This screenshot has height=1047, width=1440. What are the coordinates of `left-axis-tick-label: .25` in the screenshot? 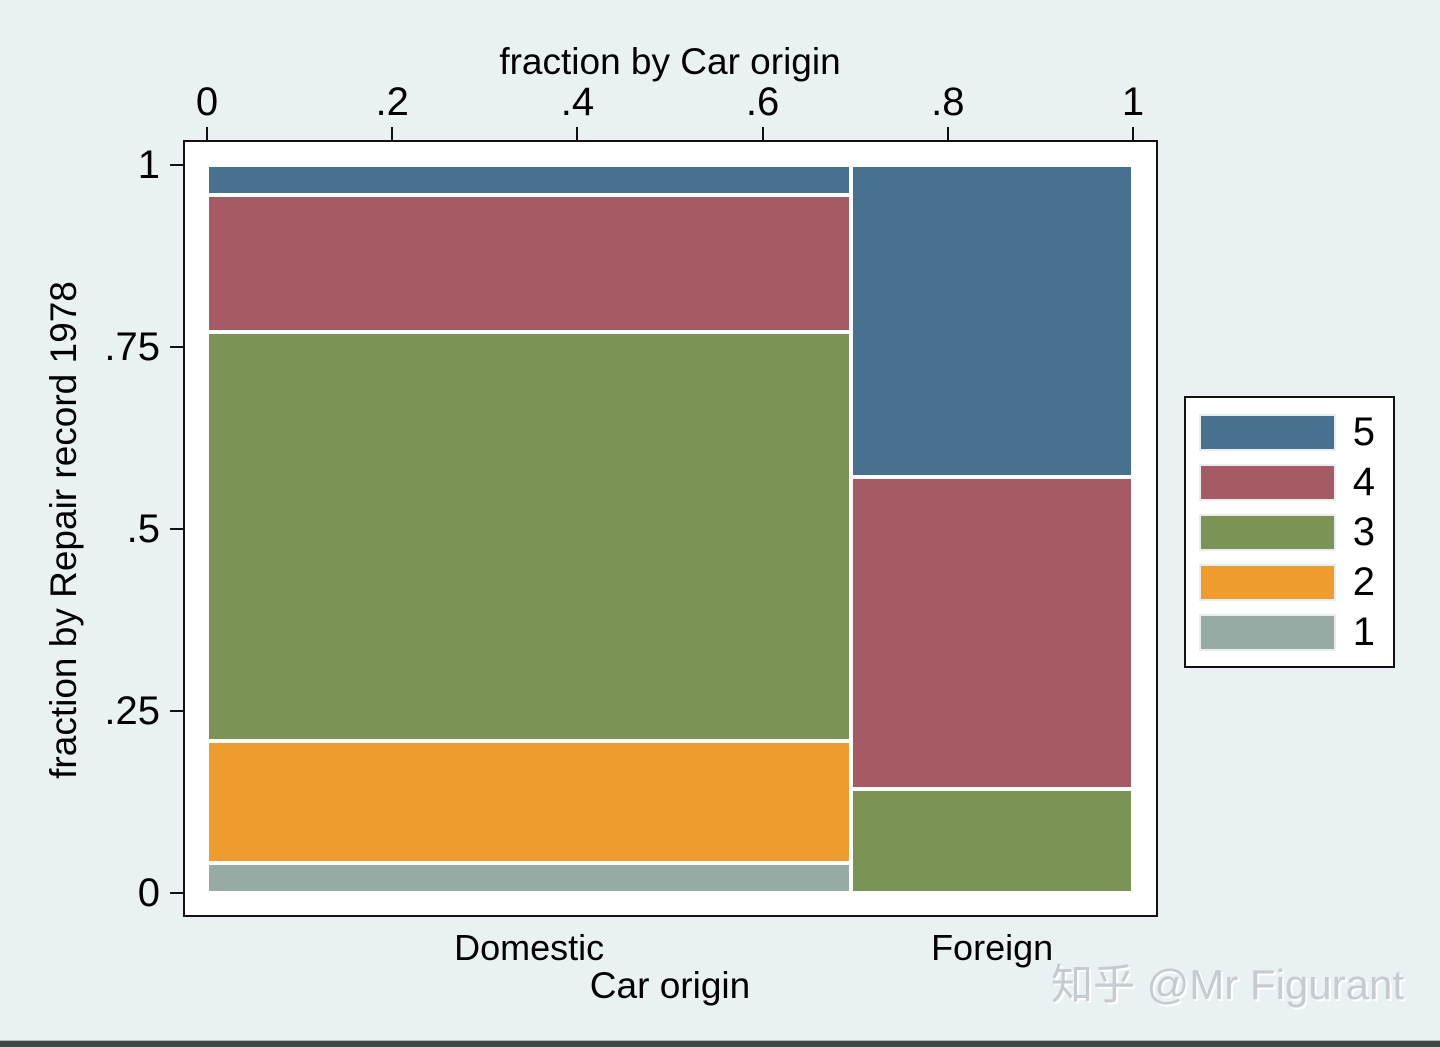 It's located at (132, 711).